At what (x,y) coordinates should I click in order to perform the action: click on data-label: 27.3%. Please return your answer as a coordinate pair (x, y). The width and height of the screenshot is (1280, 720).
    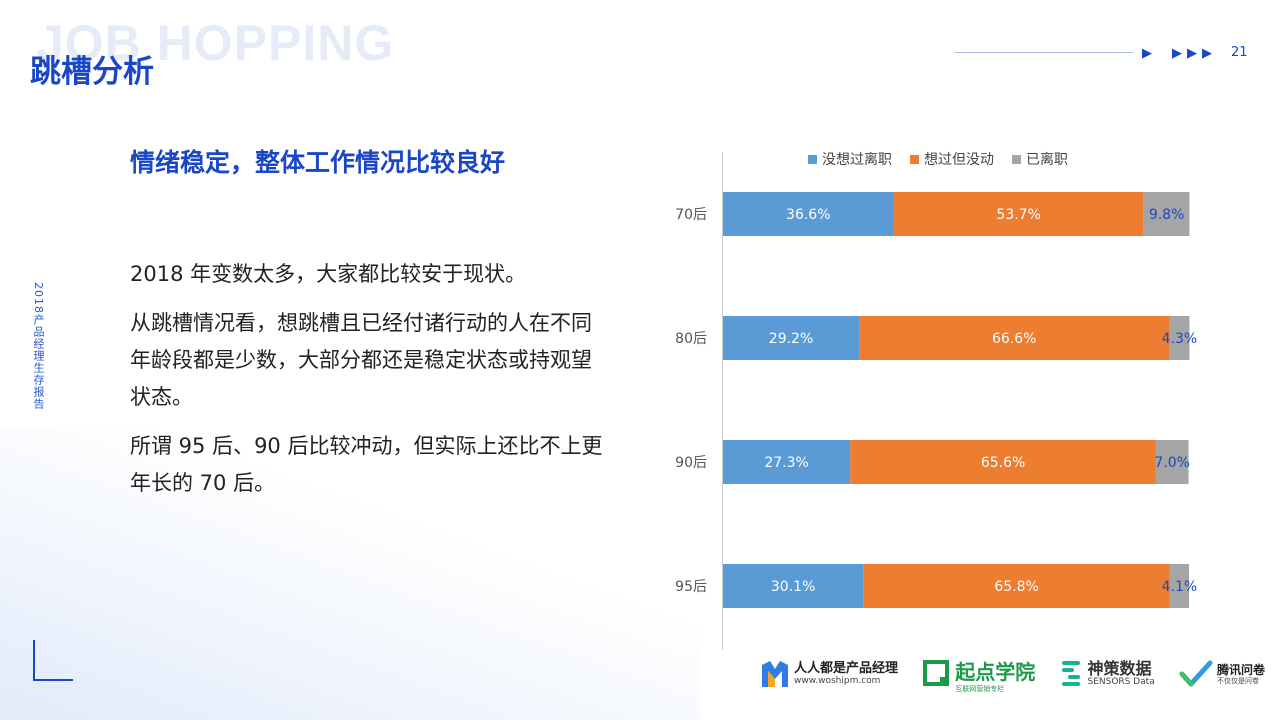
    Looking at the image, I should click on (786, 463).